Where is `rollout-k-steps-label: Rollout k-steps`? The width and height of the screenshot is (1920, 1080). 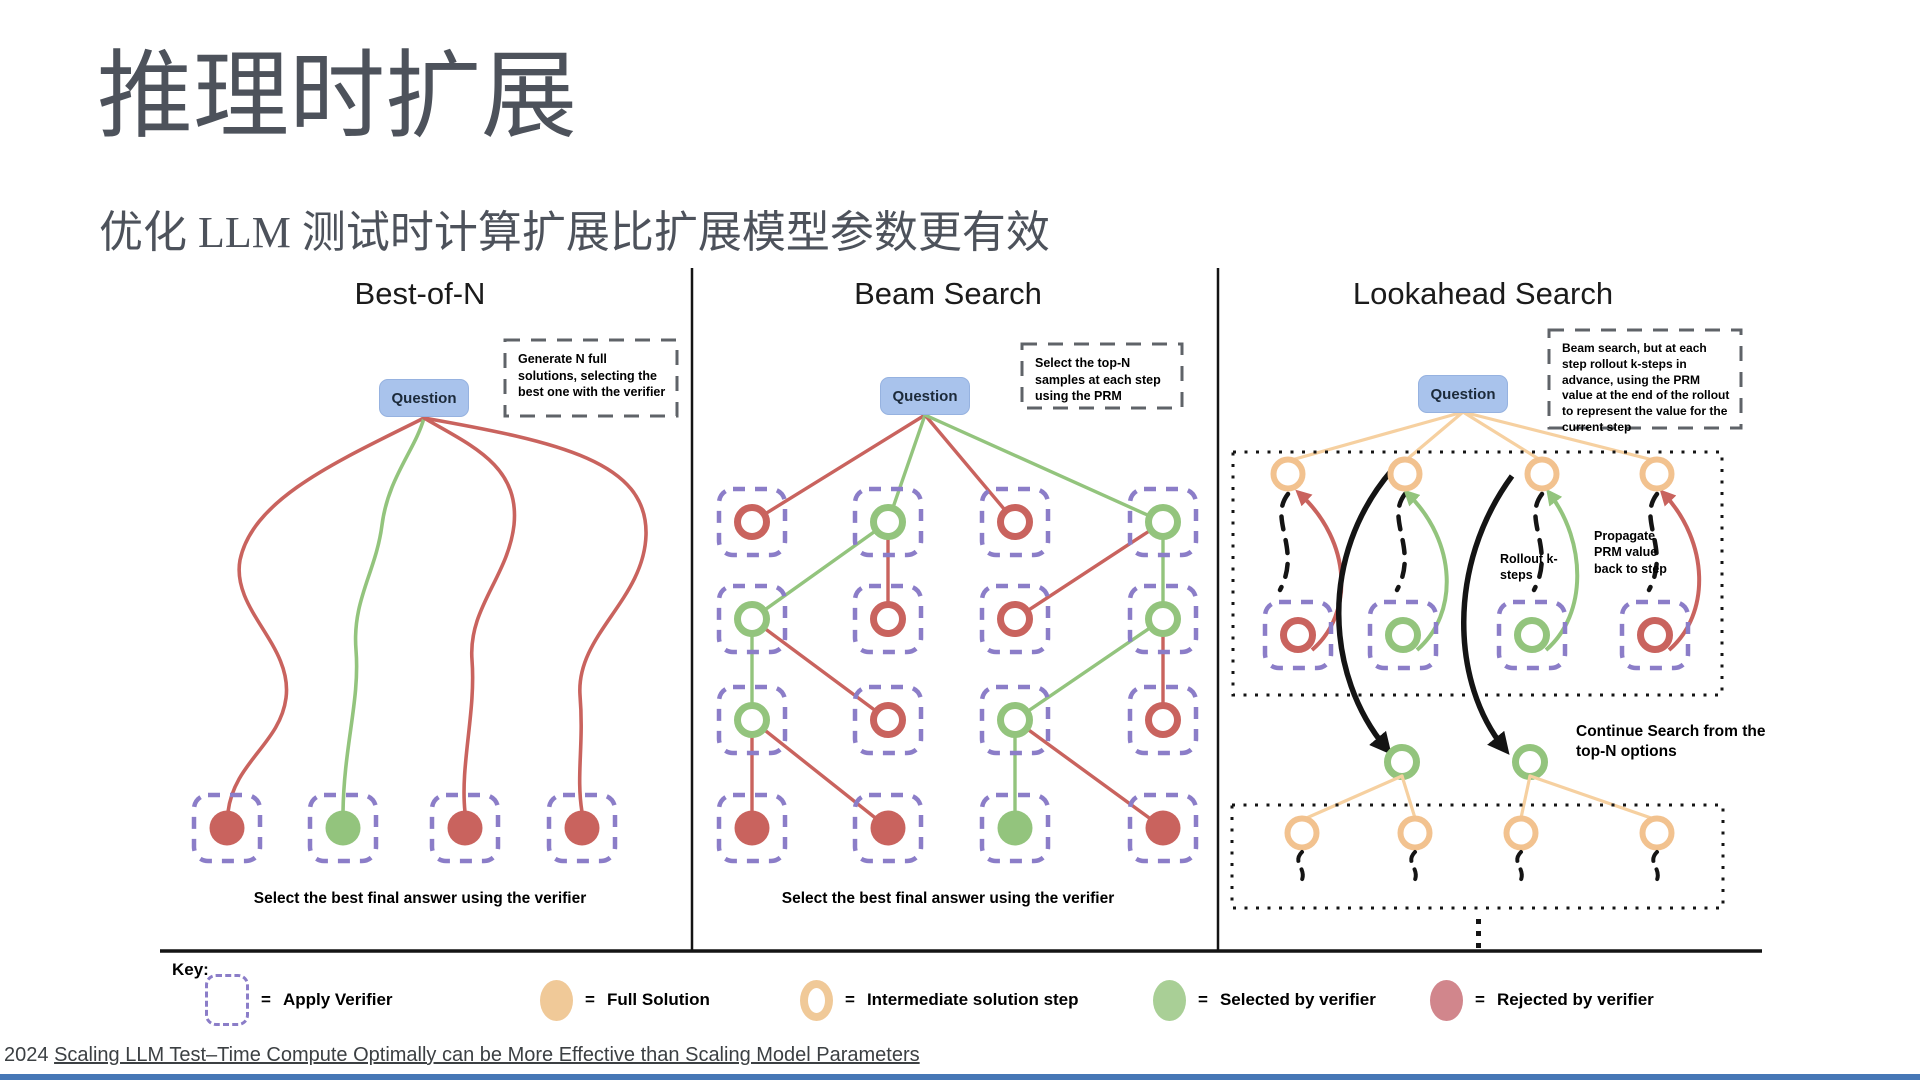 rollout-k-steps-label: Rollout k-steps is located at coordinates (1529, 567).